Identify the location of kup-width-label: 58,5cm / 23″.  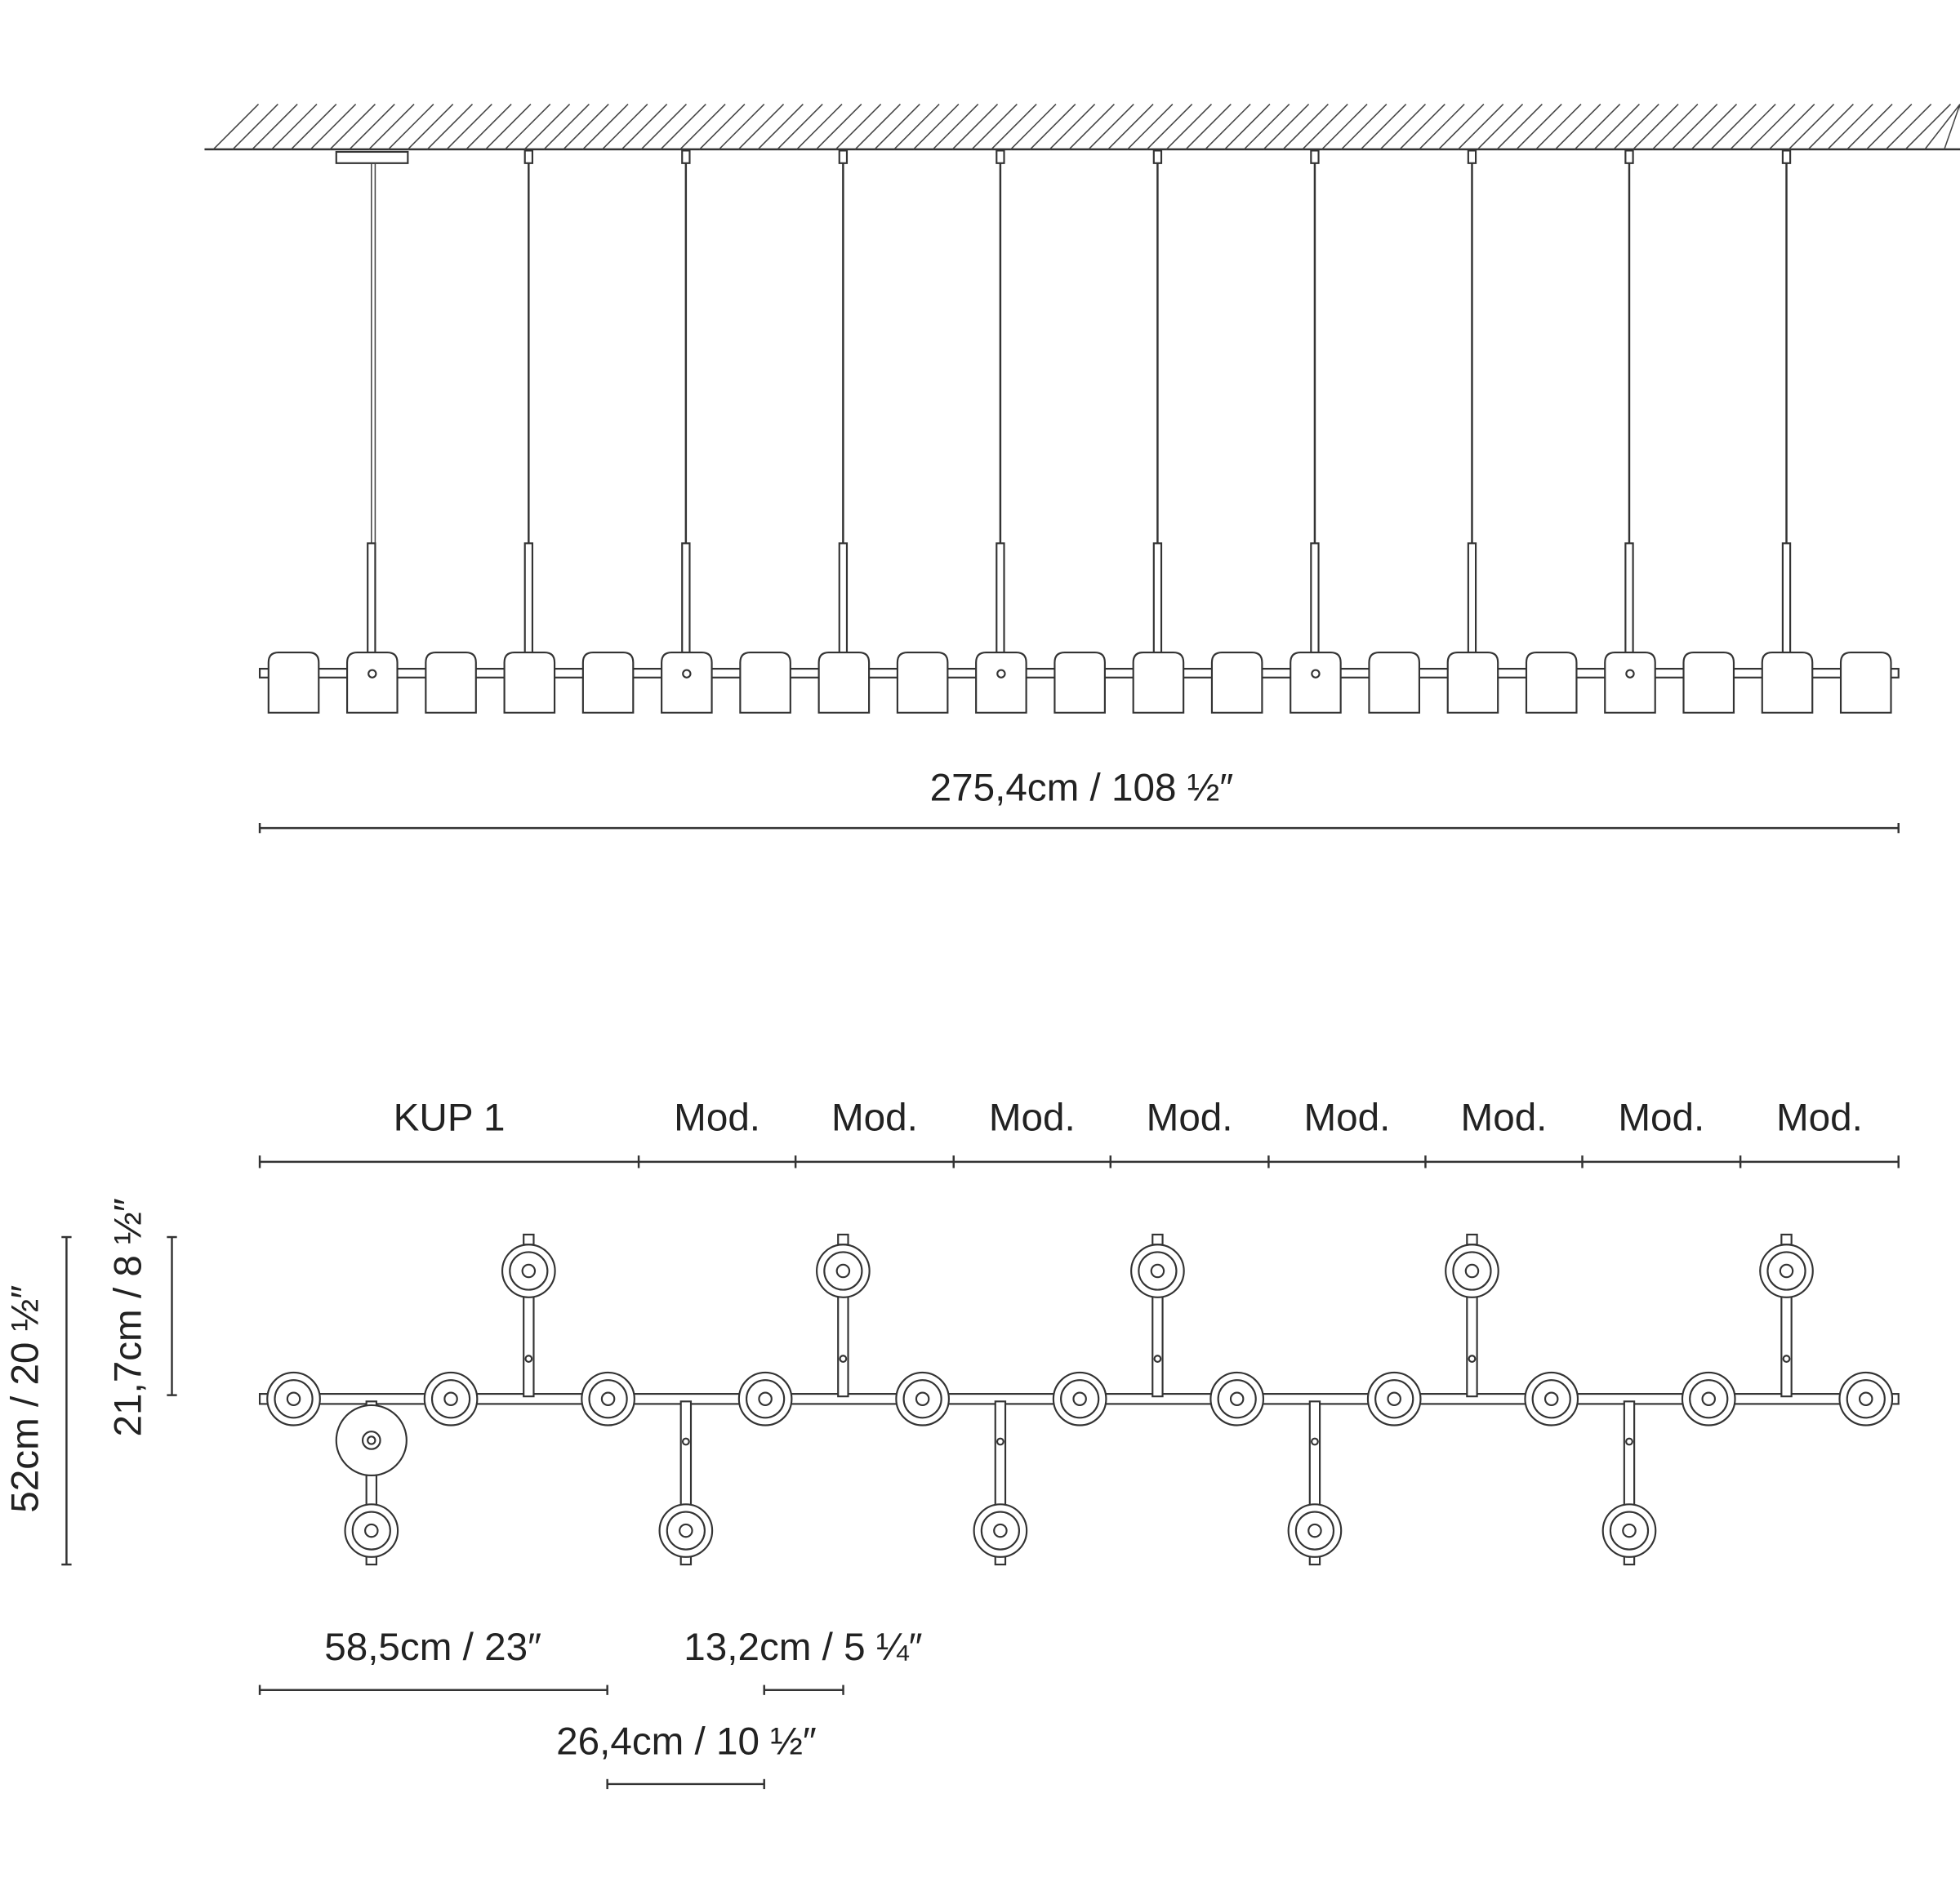
(432, 1647).